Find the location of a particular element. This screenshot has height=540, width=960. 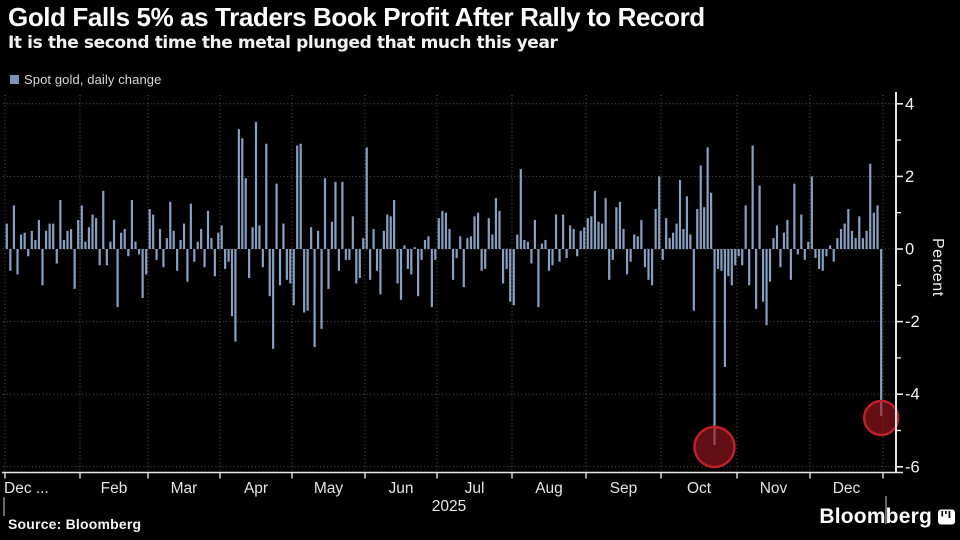

brand-lockup: Bloomberg is located at coordinates (887, 517).